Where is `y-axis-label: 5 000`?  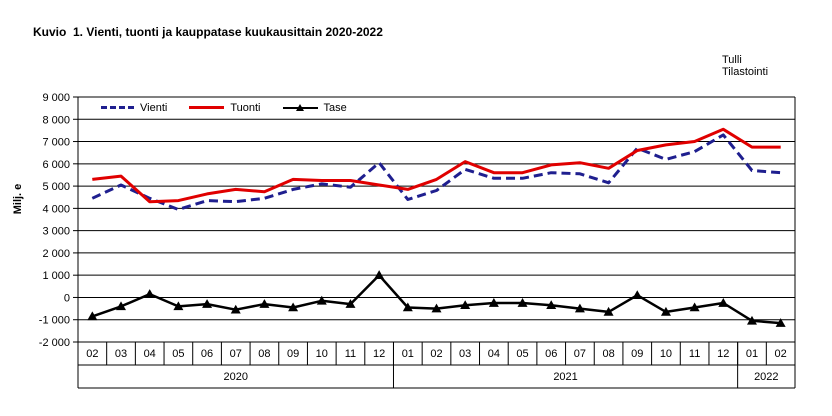 y-axis-label: 5 000 is located at coordinates (56, 187).